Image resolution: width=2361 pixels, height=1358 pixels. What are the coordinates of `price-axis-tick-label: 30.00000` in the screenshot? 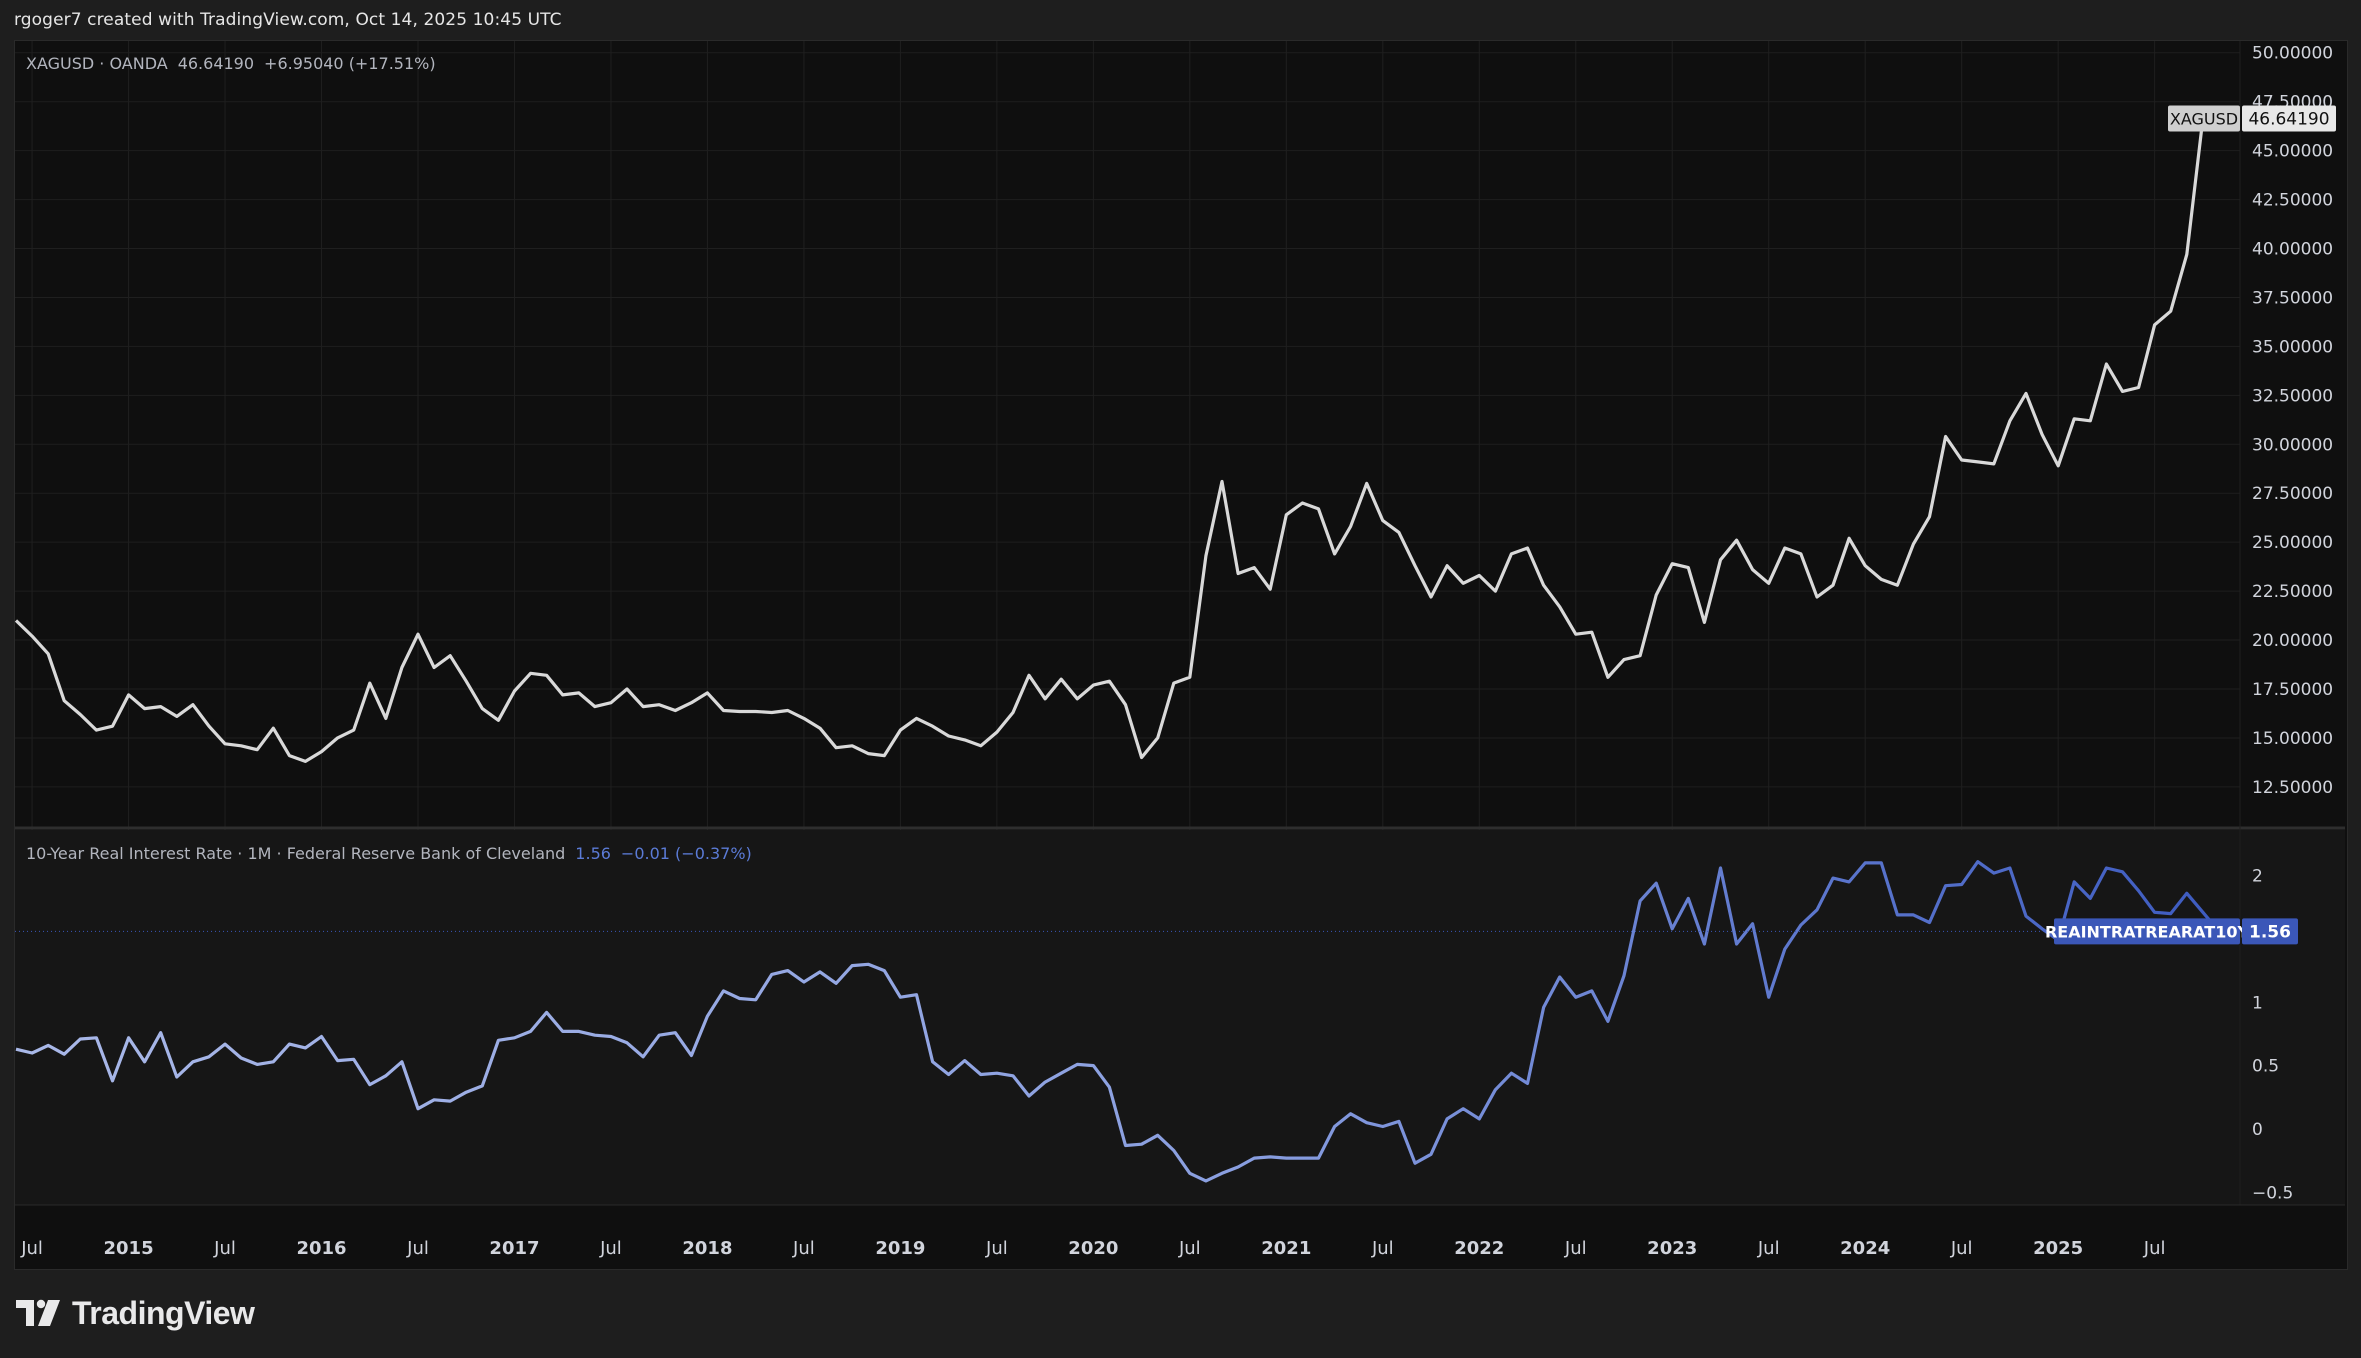 It's located at (2292, 445).